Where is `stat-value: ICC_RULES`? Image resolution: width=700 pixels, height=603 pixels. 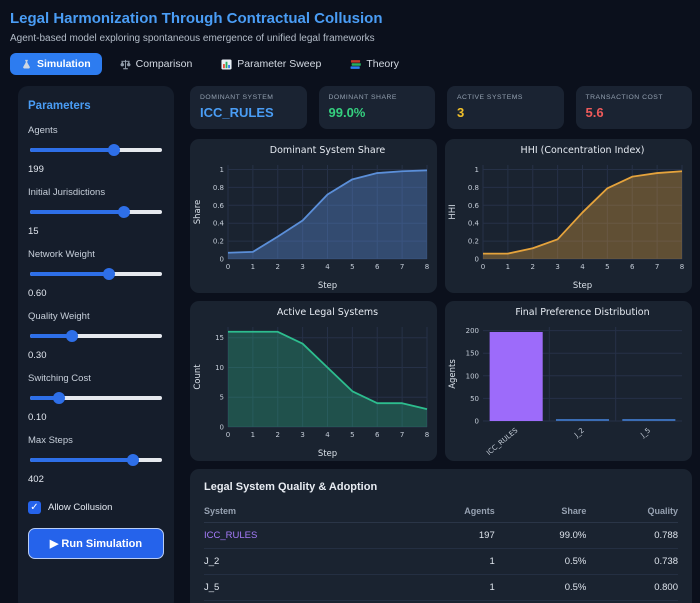 stat-value: ICC_RULES is located at coordinates (237, 112).